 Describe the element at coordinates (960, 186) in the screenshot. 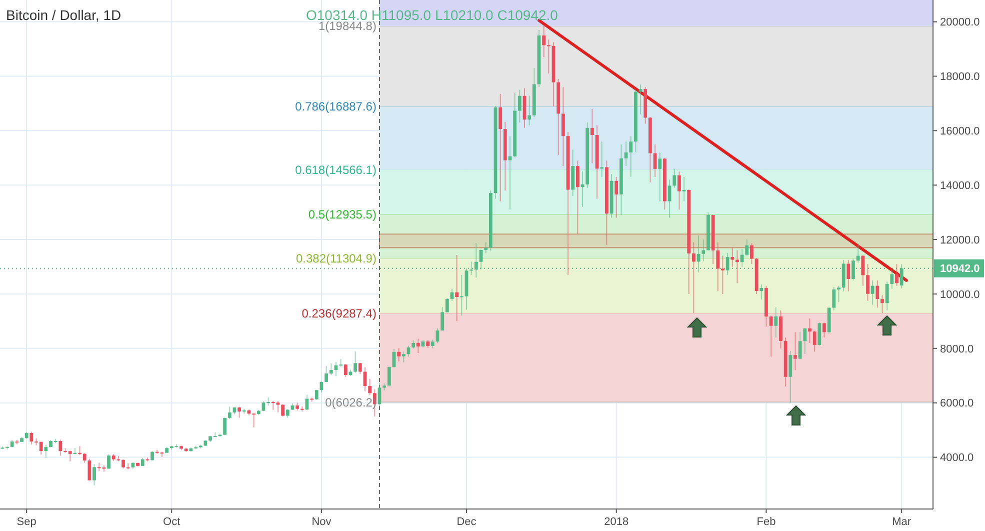

I see `y-tick-label: 14000.0` at that location.